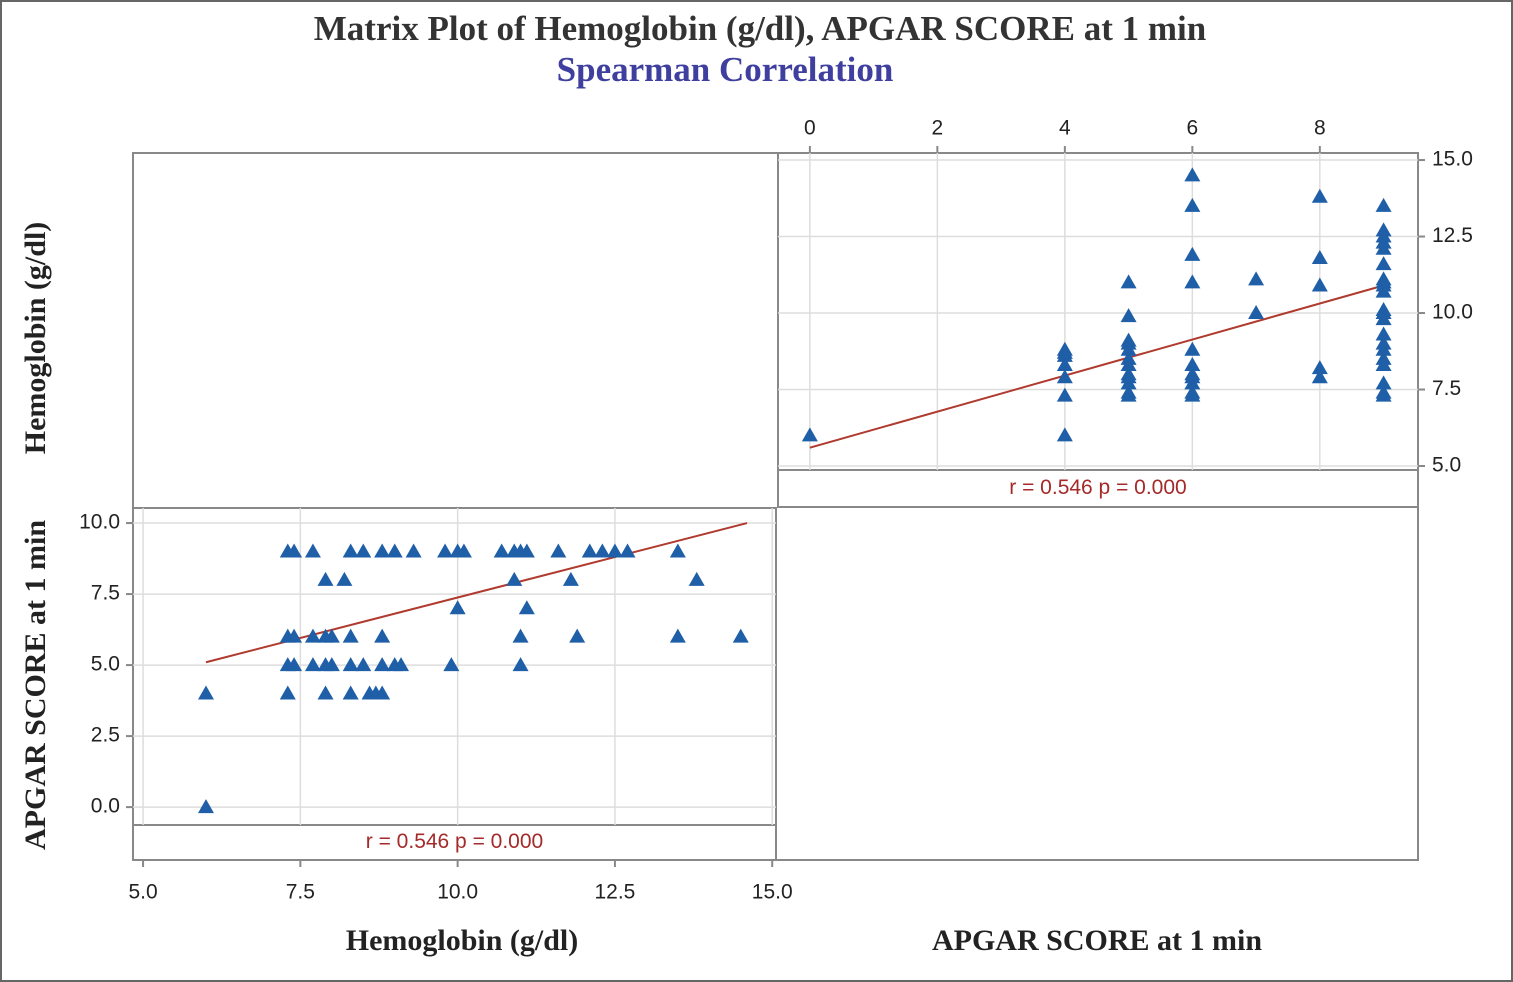 The height and width of the screenshot is (982, 1513). Describe the element at coordinates (1096, 366) in the screenshot. I see `trendline` at that location.